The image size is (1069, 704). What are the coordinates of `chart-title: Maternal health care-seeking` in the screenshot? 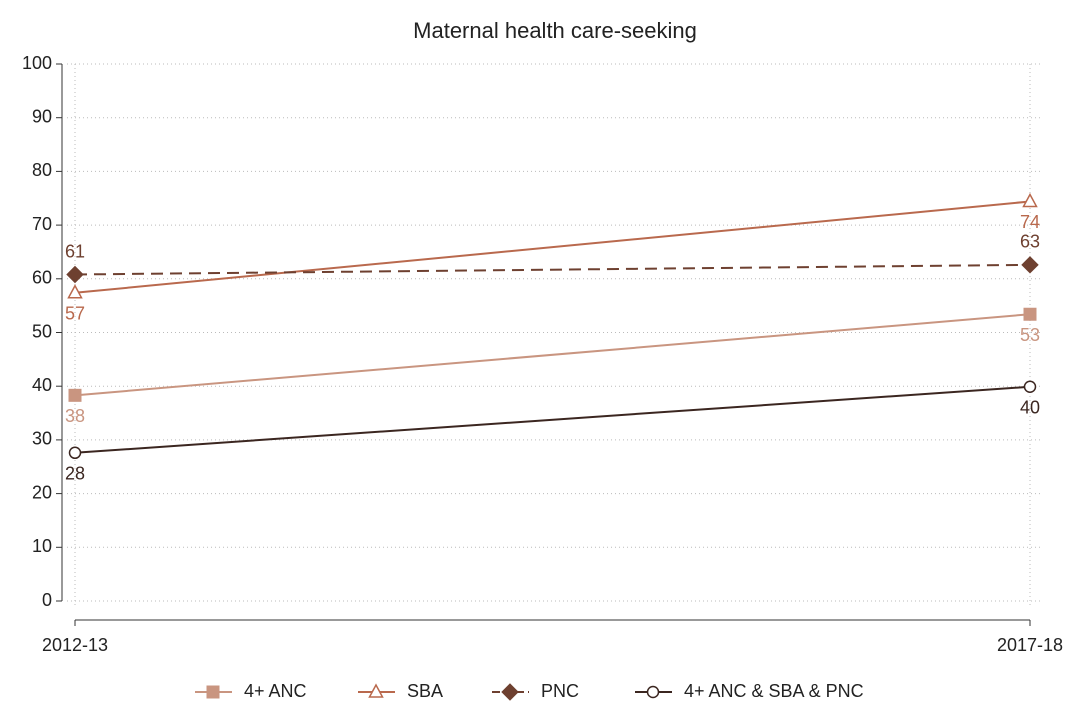 It's located at (555, 30).